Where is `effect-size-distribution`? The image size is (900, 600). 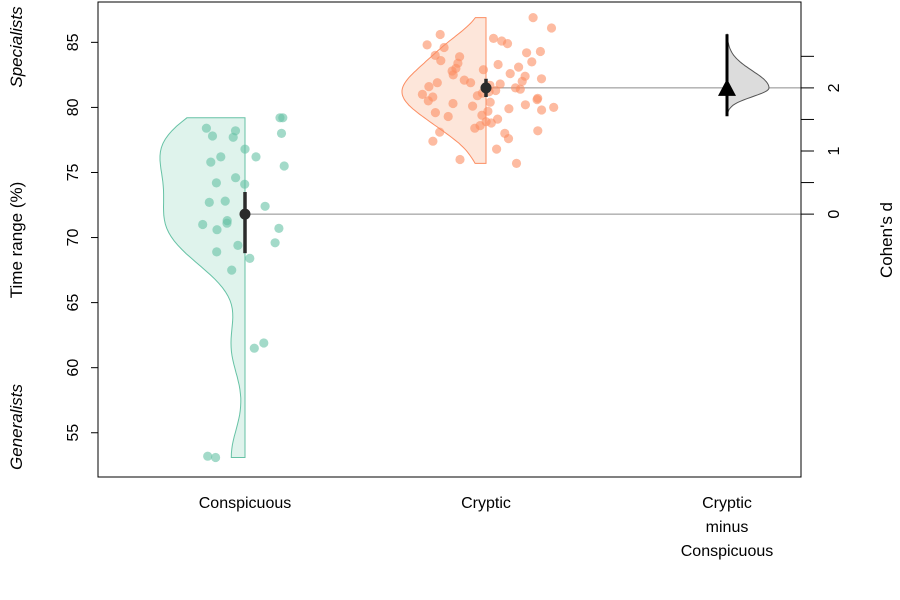 effect-size-distribution is located at coordinates (748, 73).